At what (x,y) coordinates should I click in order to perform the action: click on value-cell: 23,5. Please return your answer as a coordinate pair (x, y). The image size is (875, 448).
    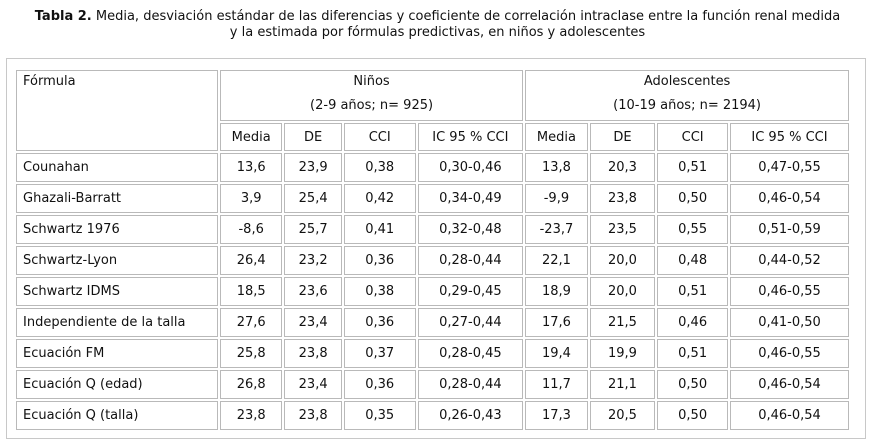
    Looking at the image, I should click on (622, 229).